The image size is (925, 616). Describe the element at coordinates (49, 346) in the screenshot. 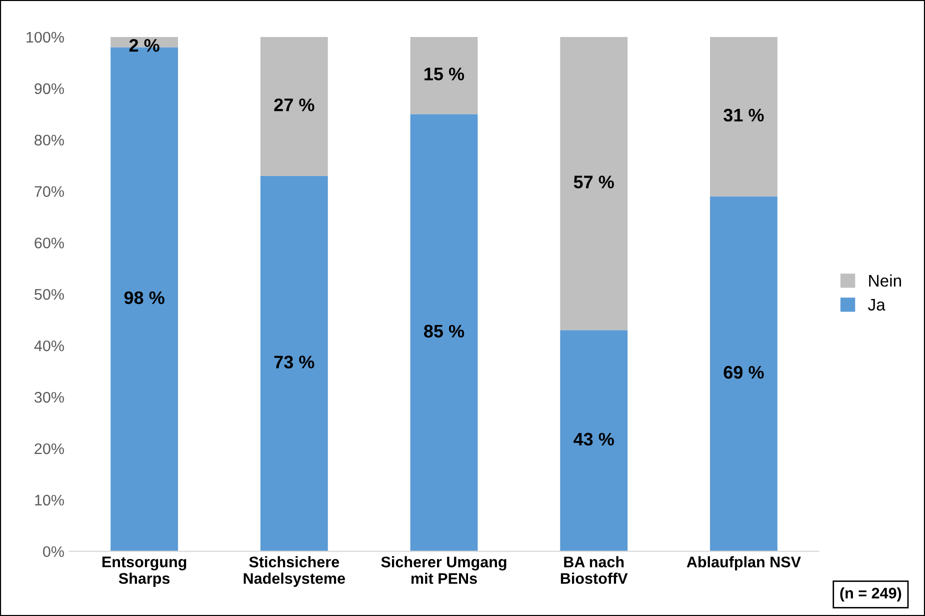

I see `y-tick-label: 40%` at that location.